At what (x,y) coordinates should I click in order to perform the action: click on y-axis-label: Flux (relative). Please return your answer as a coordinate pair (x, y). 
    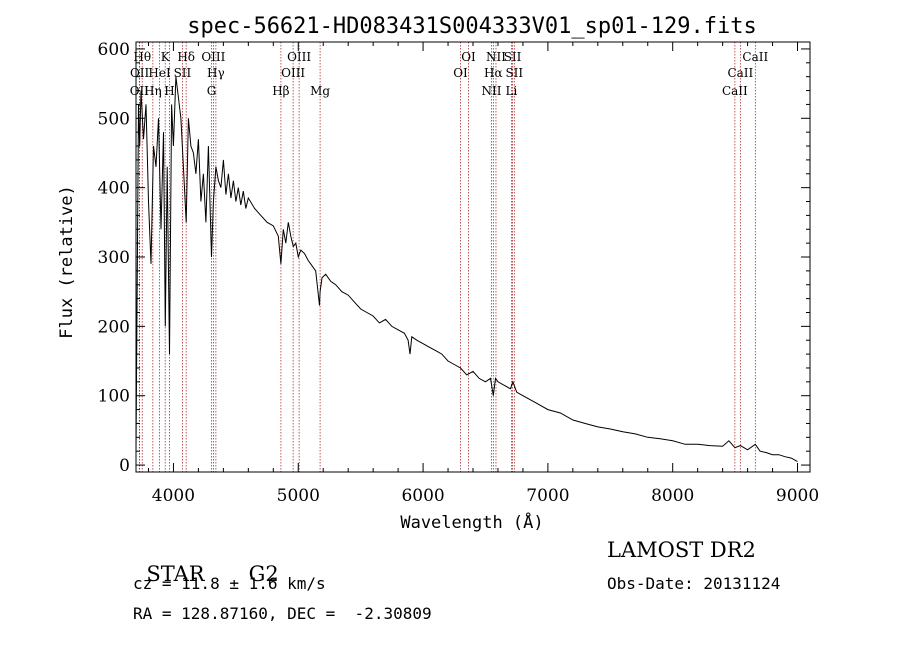
    Looking at the image, I should click on (67, 262).